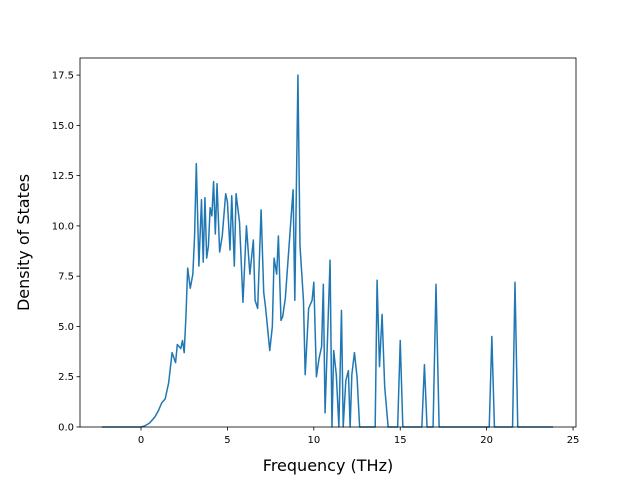 The image size is (640, 480). I want to click on x-axis-label: Frequency (THz), so click(328, 465).